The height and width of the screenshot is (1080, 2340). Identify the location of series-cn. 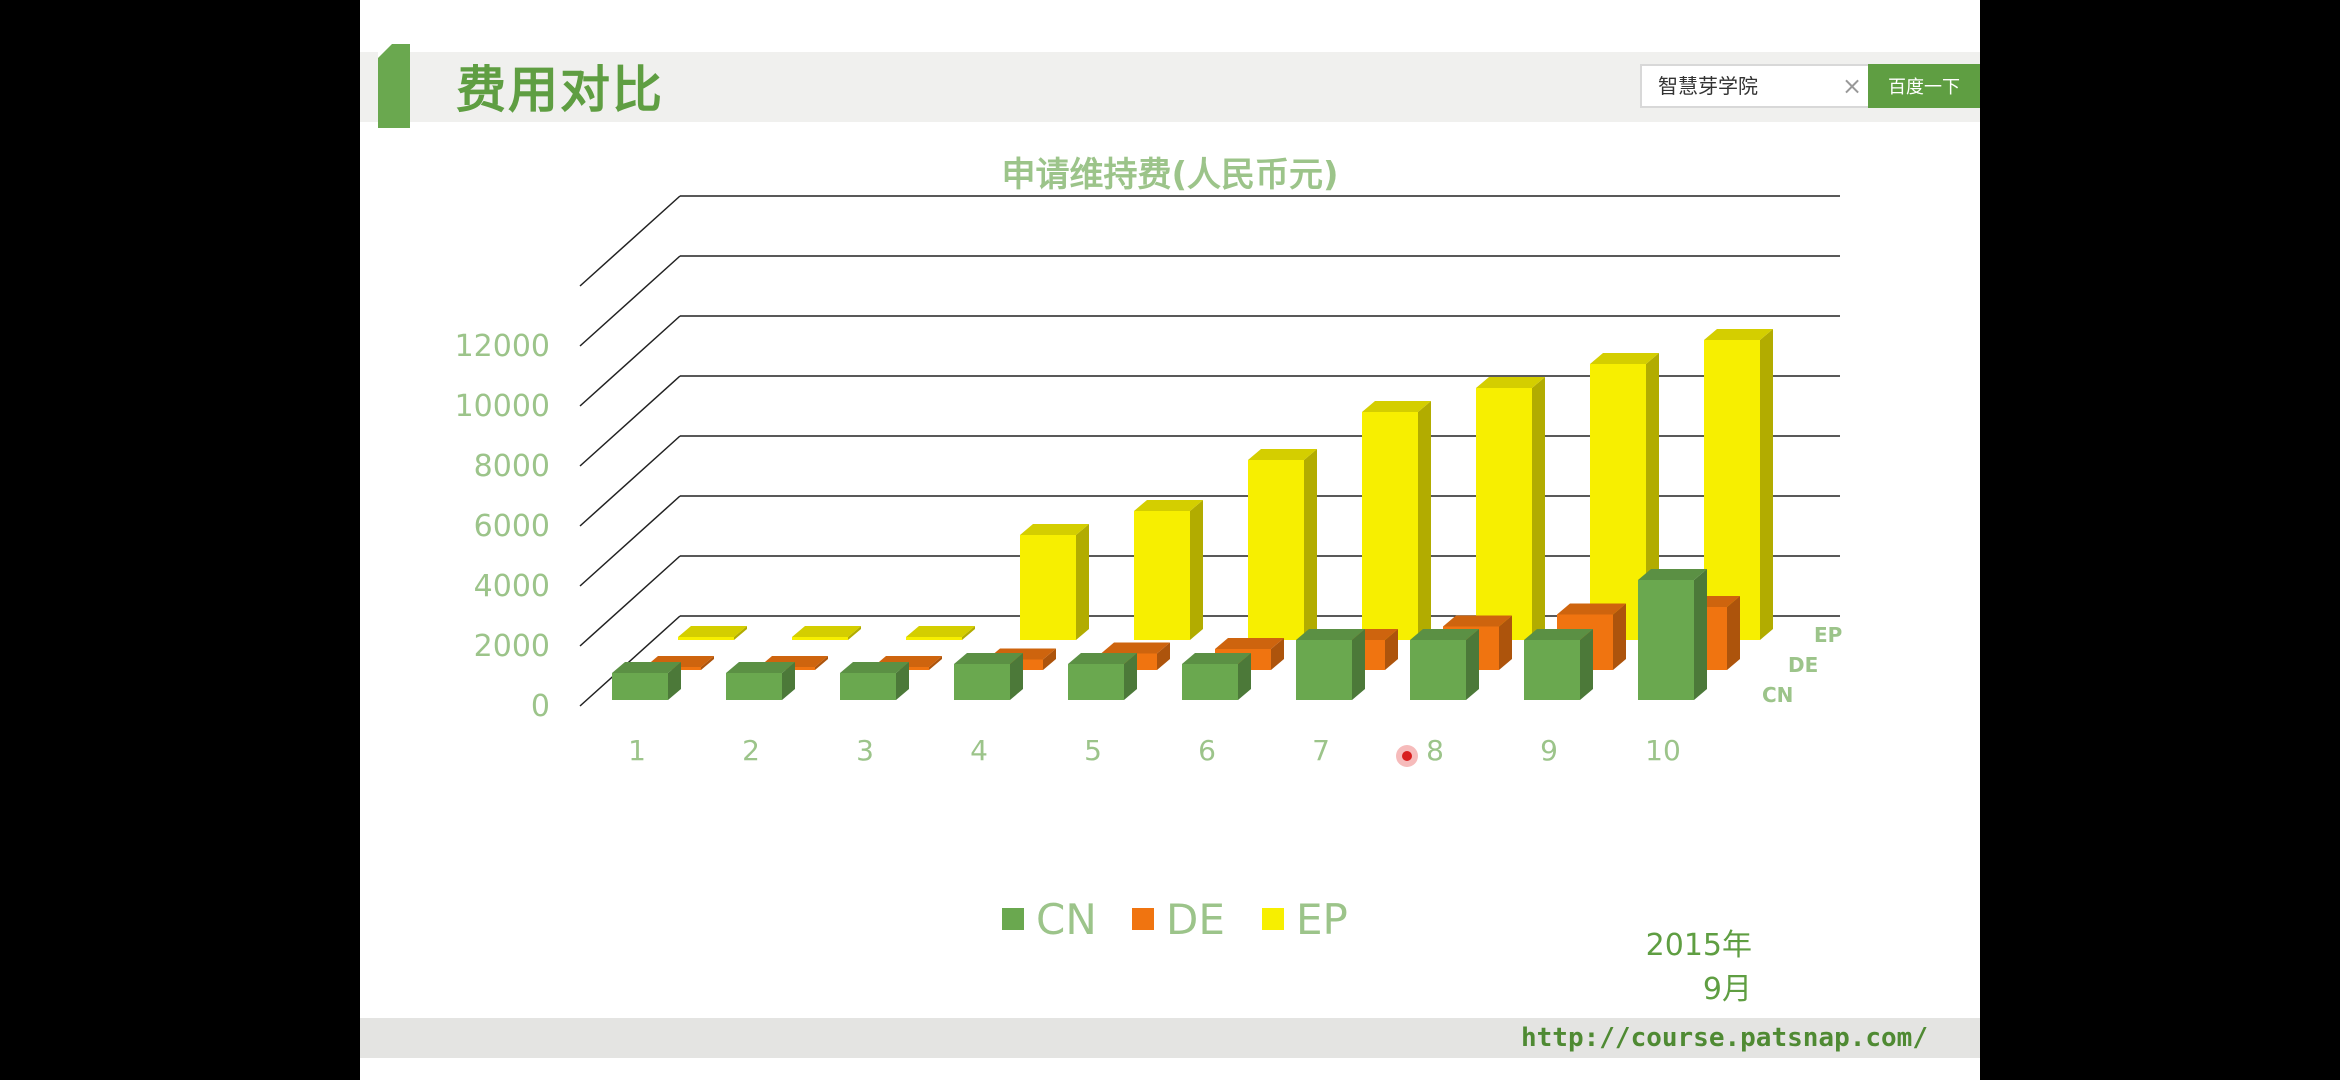
(1159, 634).